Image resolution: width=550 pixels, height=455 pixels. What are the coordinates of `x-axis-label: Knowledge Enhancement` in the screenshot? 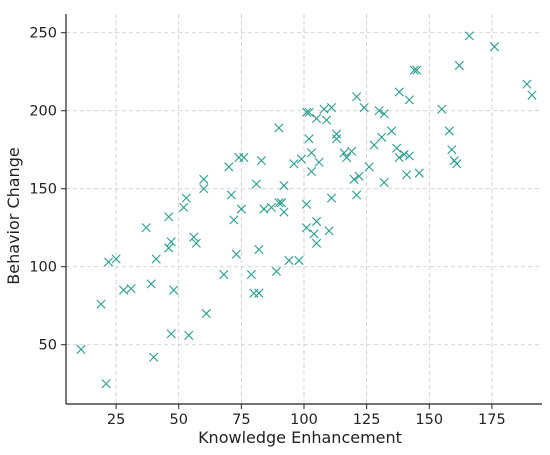 It's located at (300, 437).